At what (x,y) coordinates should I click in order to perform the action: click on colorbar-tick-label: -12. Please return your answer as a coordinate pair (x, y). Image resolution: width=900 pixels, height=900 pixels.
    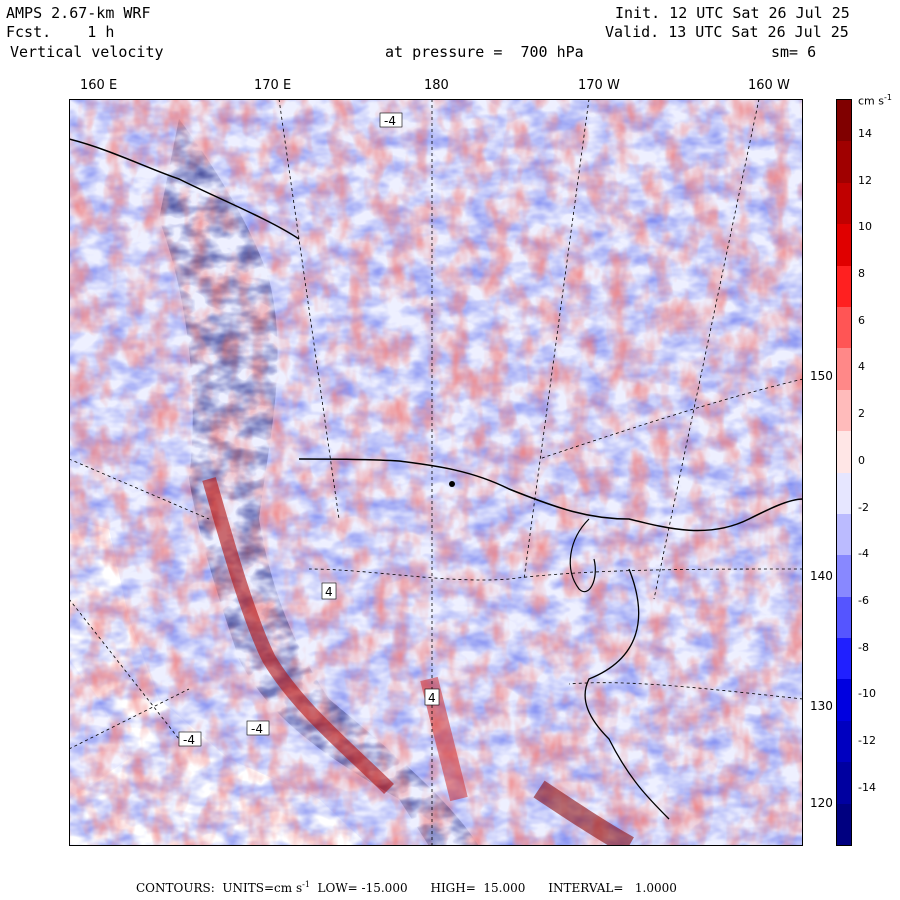
    Looking at the image, I should click on (867, 740).